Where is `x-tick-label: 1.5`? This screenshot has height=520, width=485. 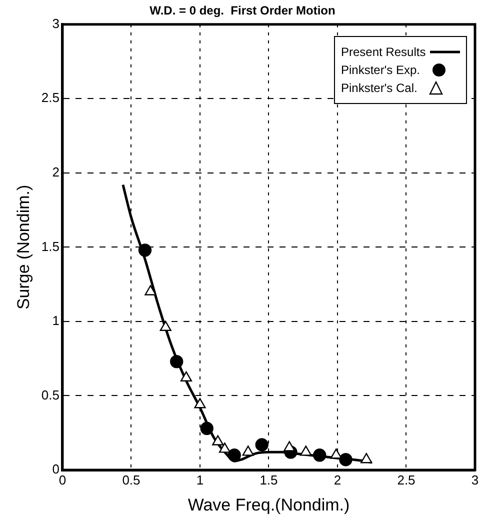 x-tick-label: 1.5 is located at coordinates (269, 480).